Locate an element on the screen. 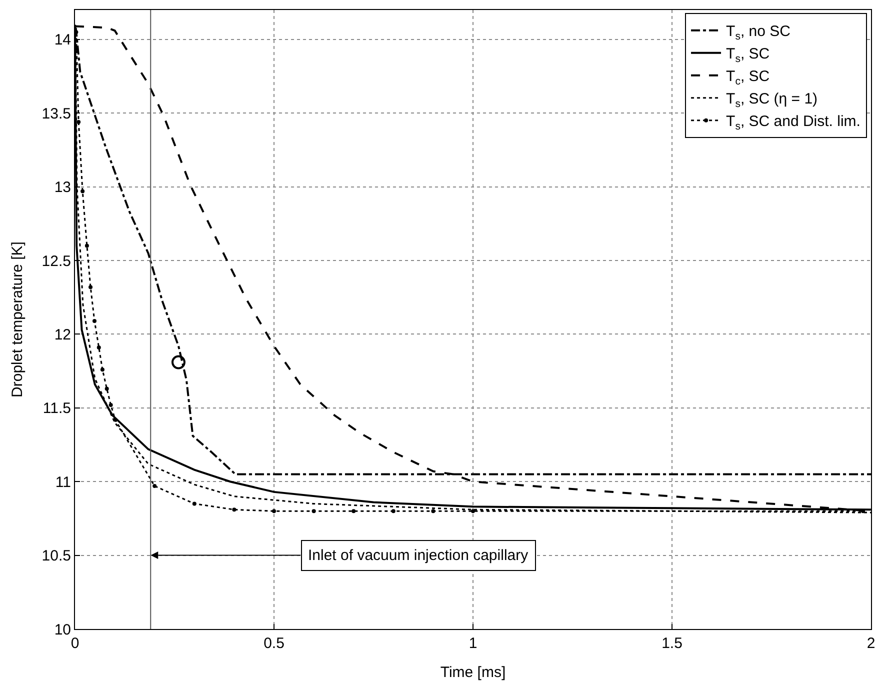 Image resolution: width=883 pixels, height=686 pixels. legend-label: T$_{s}$, SC is located at coordinates (748, 55).